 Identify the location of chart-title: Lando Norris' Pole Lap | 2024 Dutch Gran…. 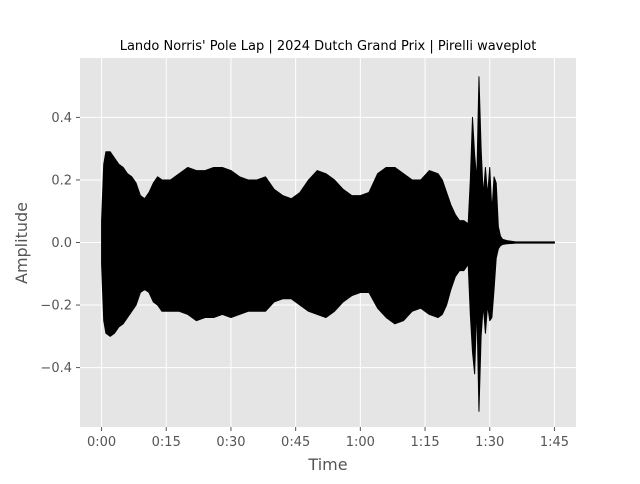
(328, 46).